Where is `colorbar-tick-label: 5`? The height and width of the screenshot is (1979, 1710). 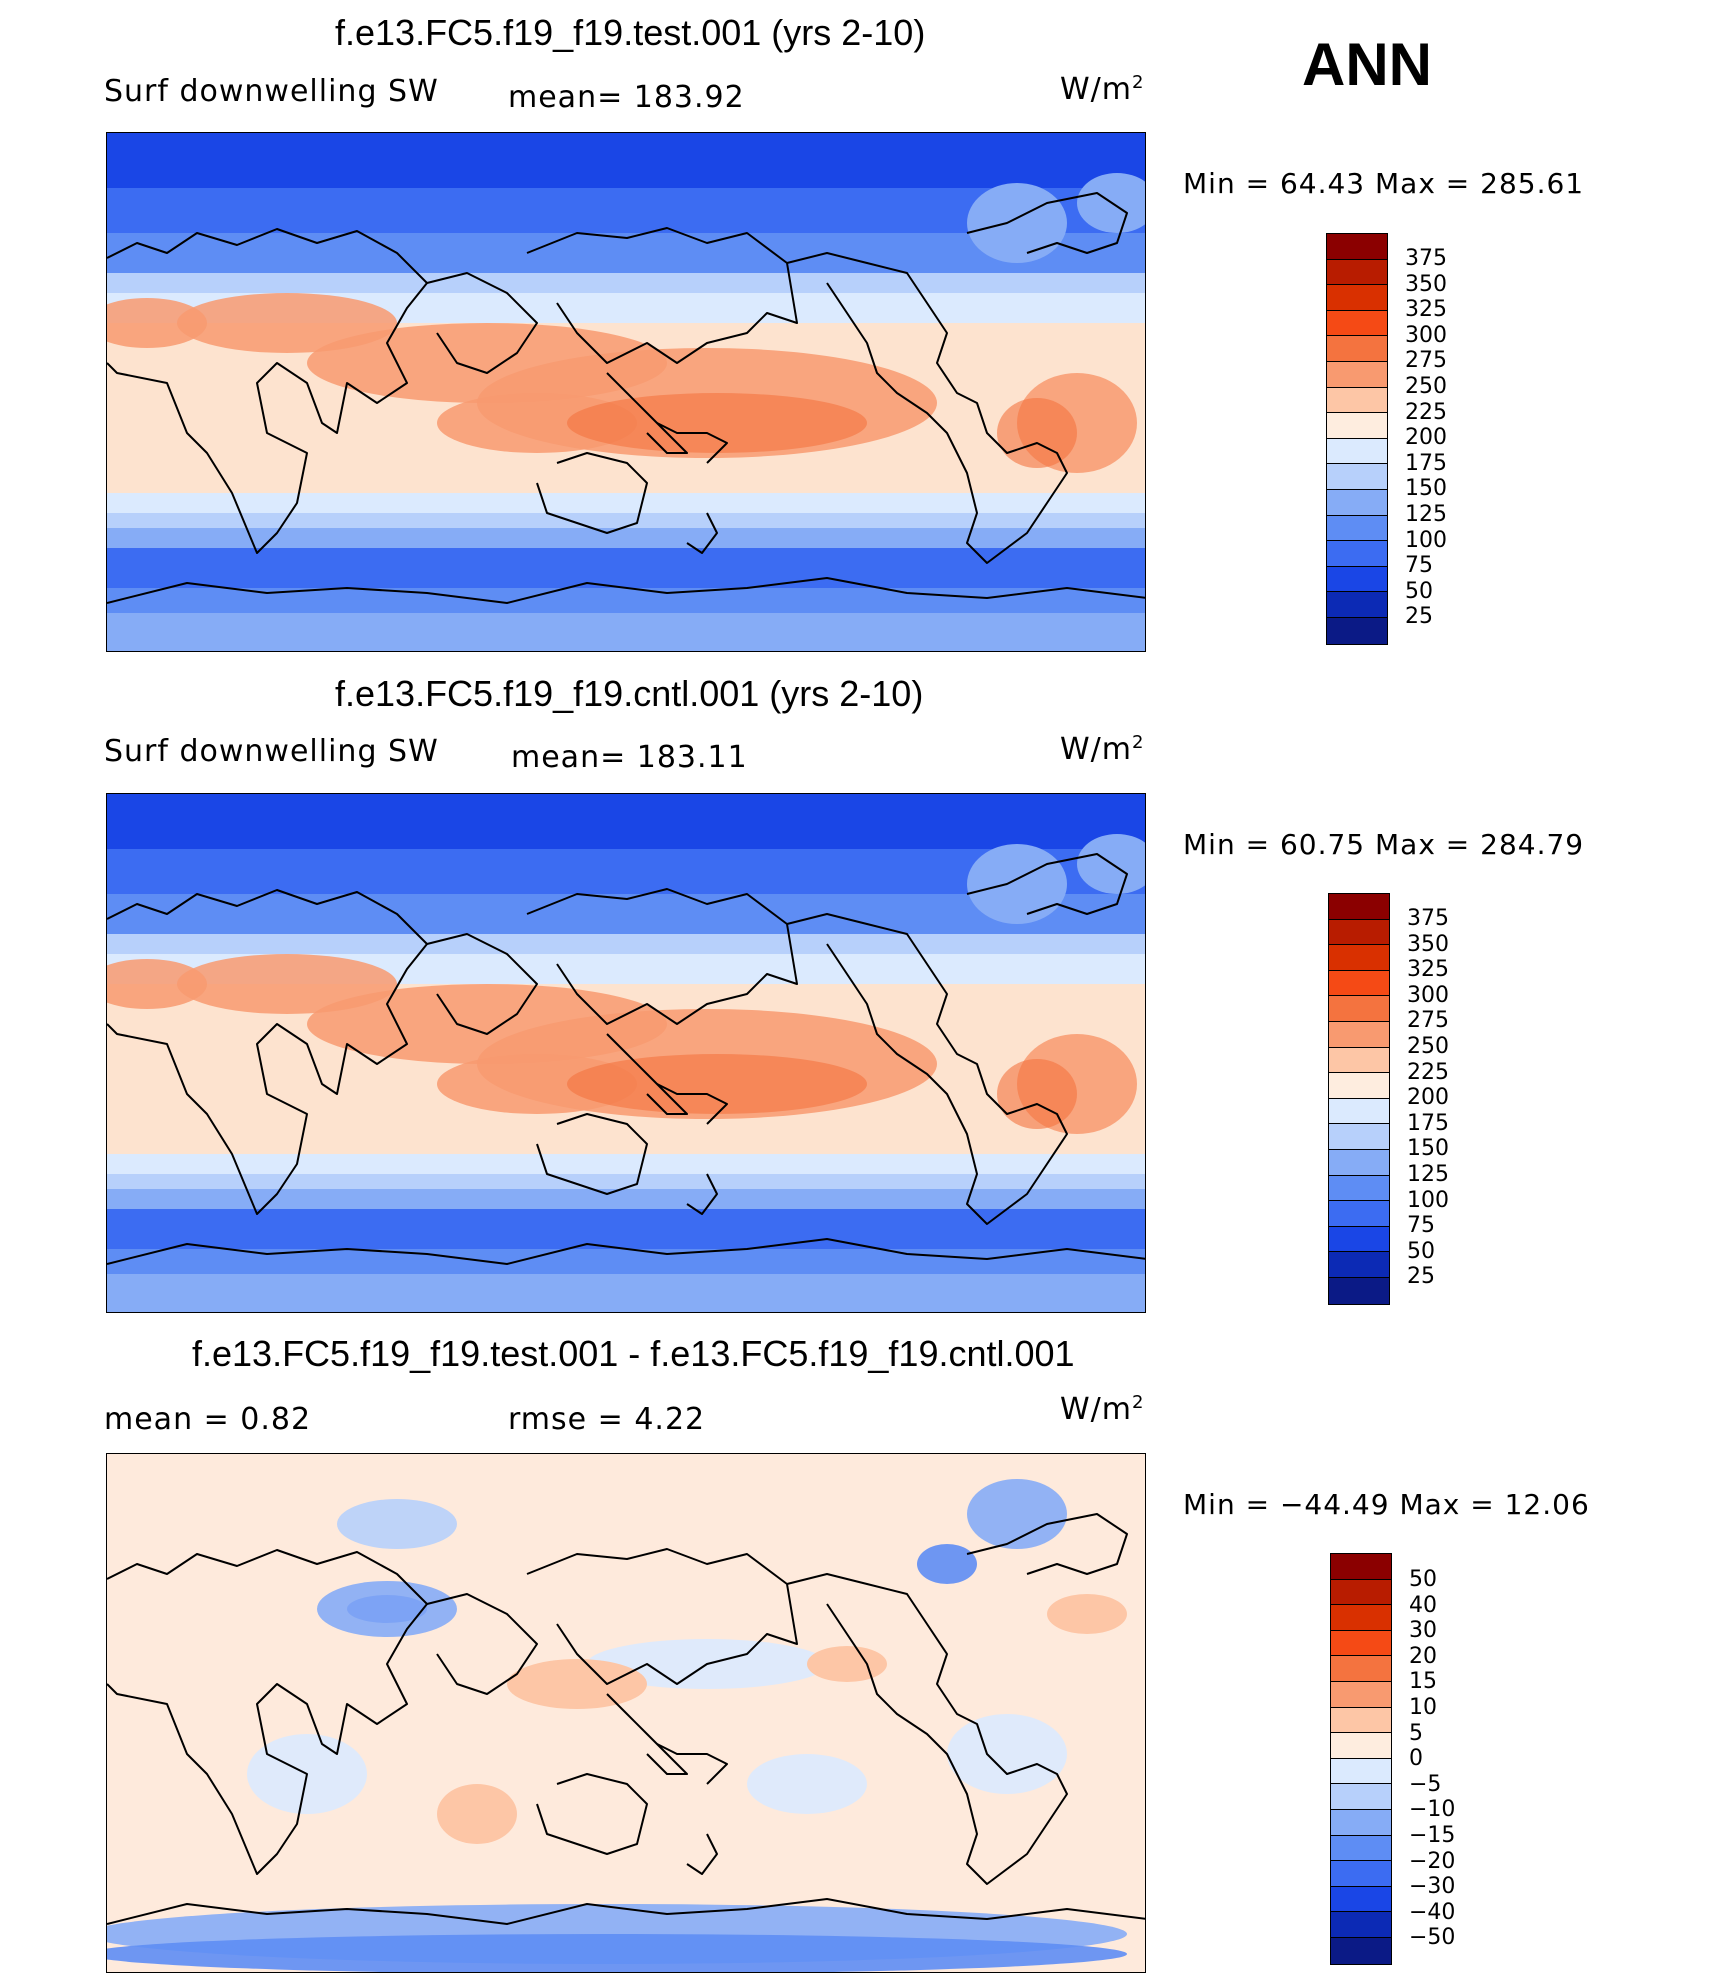 colorbar-tick-label: 5 is located at coordinates (1416, 1733).